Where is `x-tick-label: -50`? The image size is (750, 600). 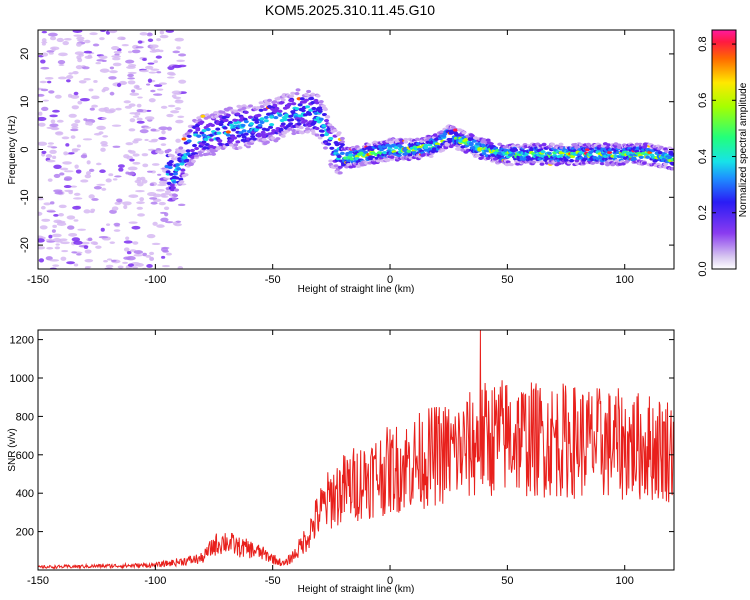
x-tick-label: -50 is located at coordinates (273, 581).